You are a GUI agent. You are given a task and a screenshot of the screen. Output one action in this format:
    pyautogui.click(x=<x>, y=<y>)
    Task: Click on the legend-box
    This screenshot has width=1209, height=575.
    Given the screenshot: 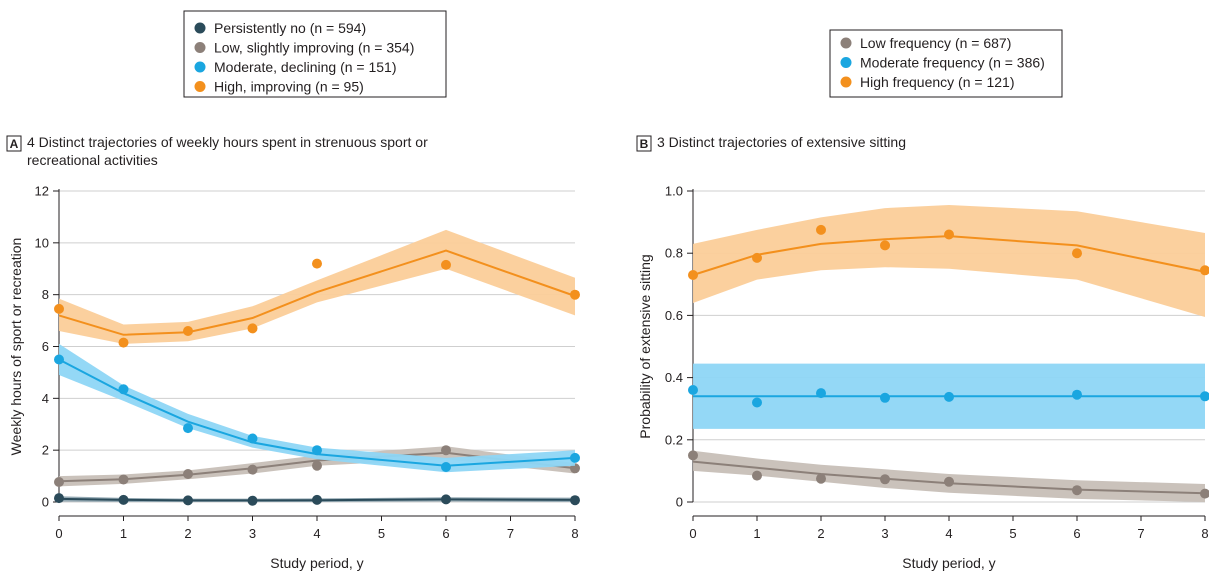 What is the action you would take?
    pyautogui.click(x=946, y=63)
    